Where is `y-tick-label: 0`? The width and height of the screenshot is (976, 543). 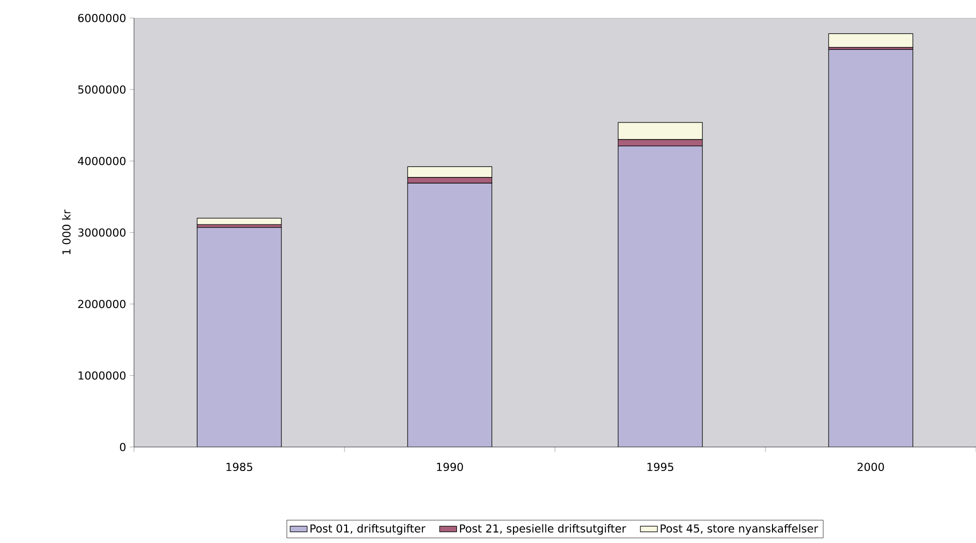 y-tick-label: 0 is located at coordinates (123, 447).